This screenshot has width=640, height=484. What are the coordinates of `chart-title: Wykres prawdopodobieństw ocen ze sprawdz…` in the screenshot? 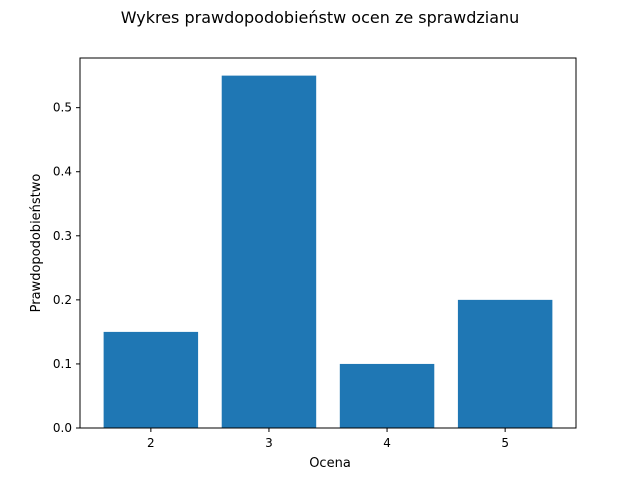 It's located at (320, 17).